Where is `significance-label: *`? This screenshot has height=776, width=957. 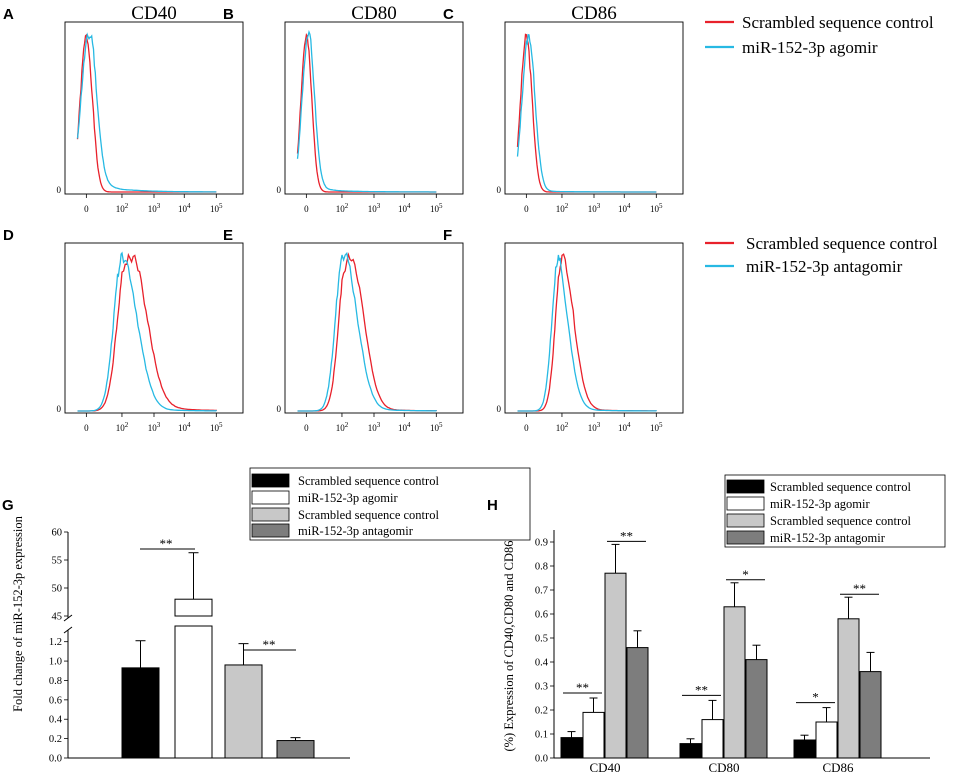 significance-label: * is located at coordinates (815, 697).